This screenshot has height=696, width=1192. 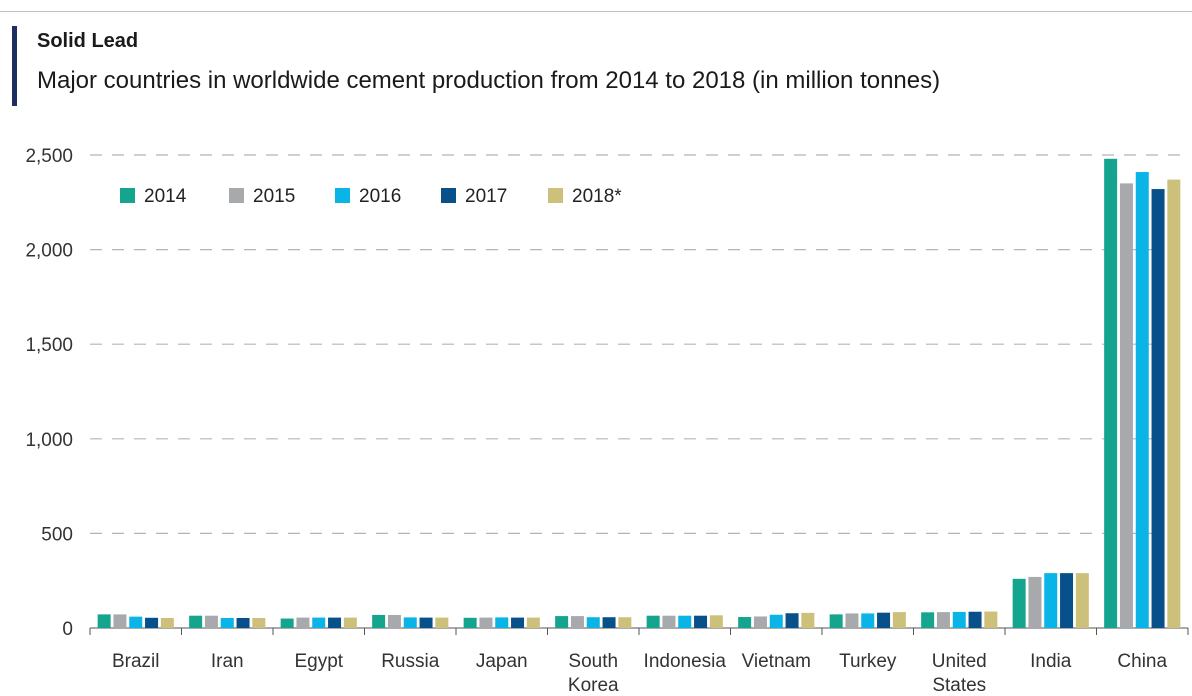 What do you see at coordinates (959, 673) in the screenshot?
I see `x-tick-label: United States` at bounding box center [959, 673].